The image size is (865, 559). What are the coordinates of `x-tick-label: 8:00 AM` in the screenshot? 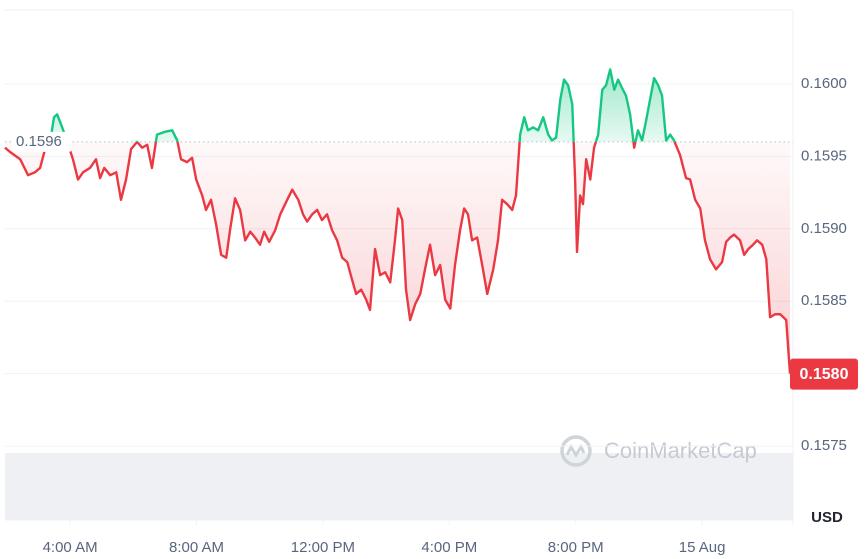 It's located at (196, 547).